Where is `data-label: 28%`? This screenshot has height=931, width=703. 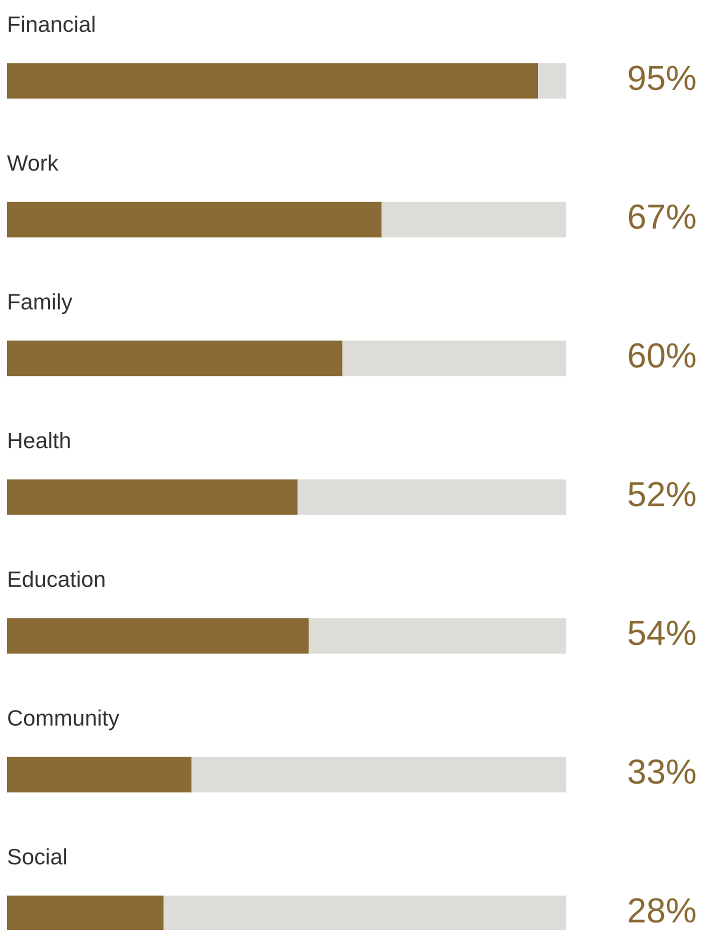 data-label: 28% is located at coordinates (662, 910).